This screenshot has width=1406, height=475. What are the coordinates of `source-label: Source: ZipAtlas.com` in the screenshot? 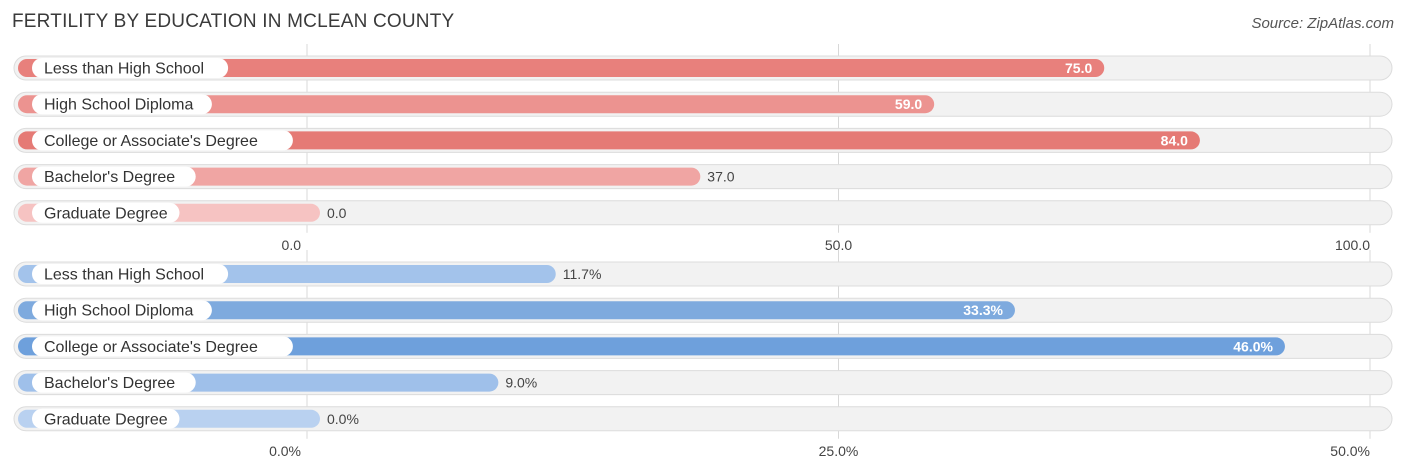 It's located at (1322, 23).